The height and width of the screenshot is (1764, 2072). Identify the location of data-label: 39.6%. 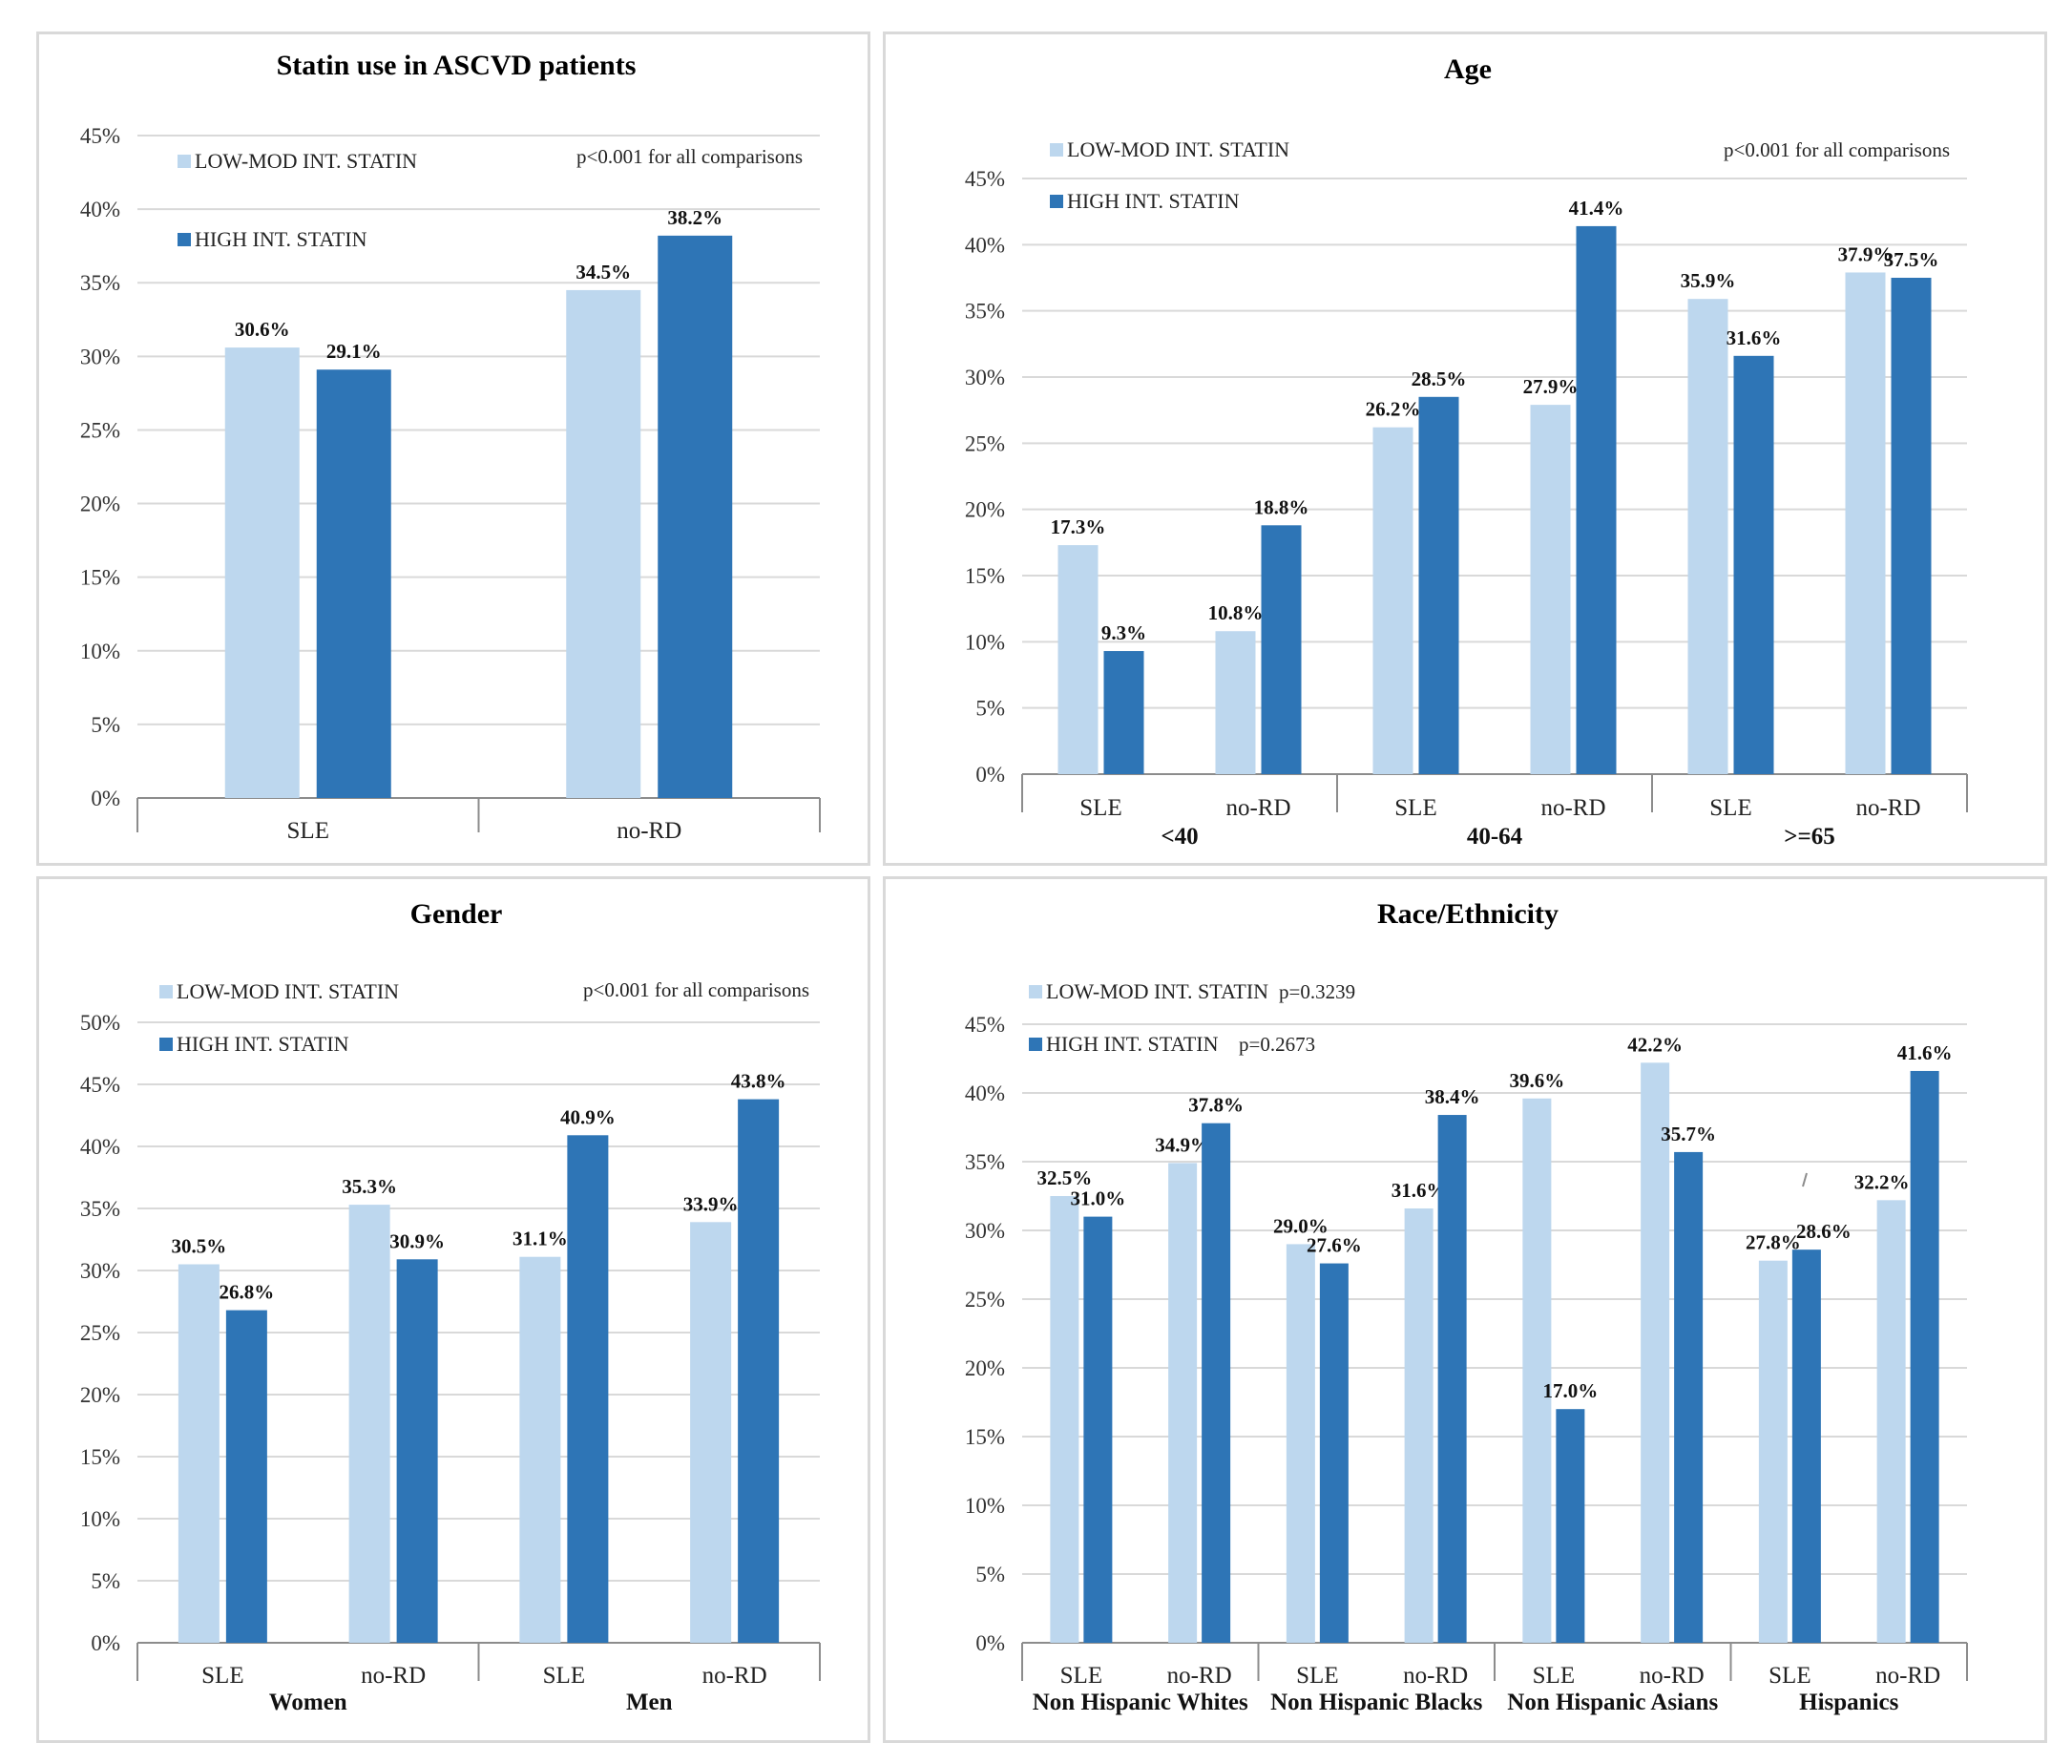
(1537, 1080).